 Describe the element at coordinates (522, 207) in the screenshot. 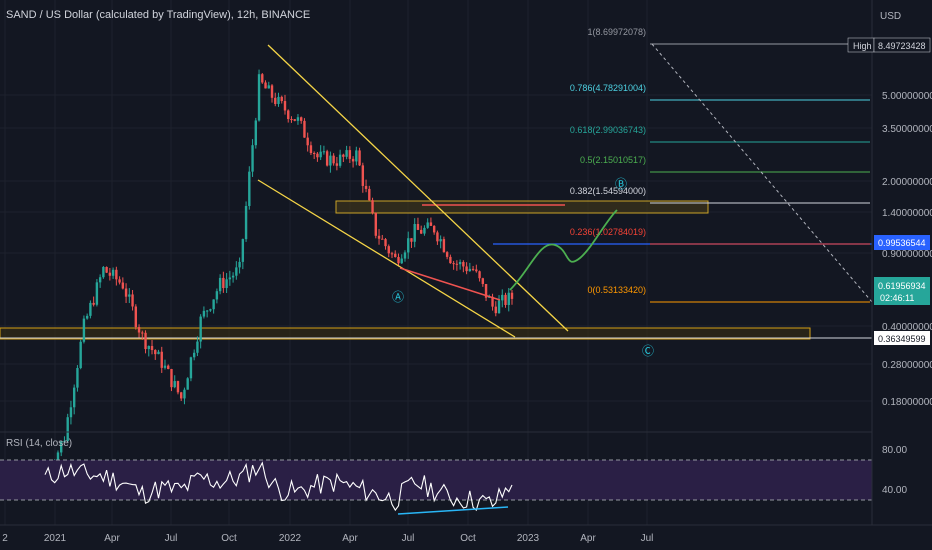

I see `resistance-zone` at that location.